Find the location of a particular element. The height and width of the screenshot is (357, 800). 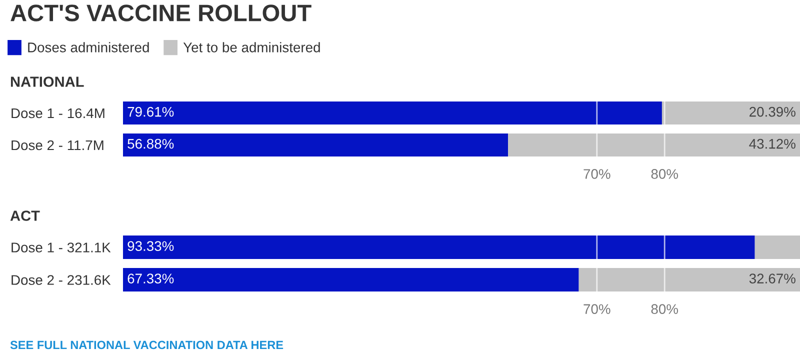

text: SEE FULL NATIONAL VACCINATION DATA HERE is located at coordinates (147, 345).